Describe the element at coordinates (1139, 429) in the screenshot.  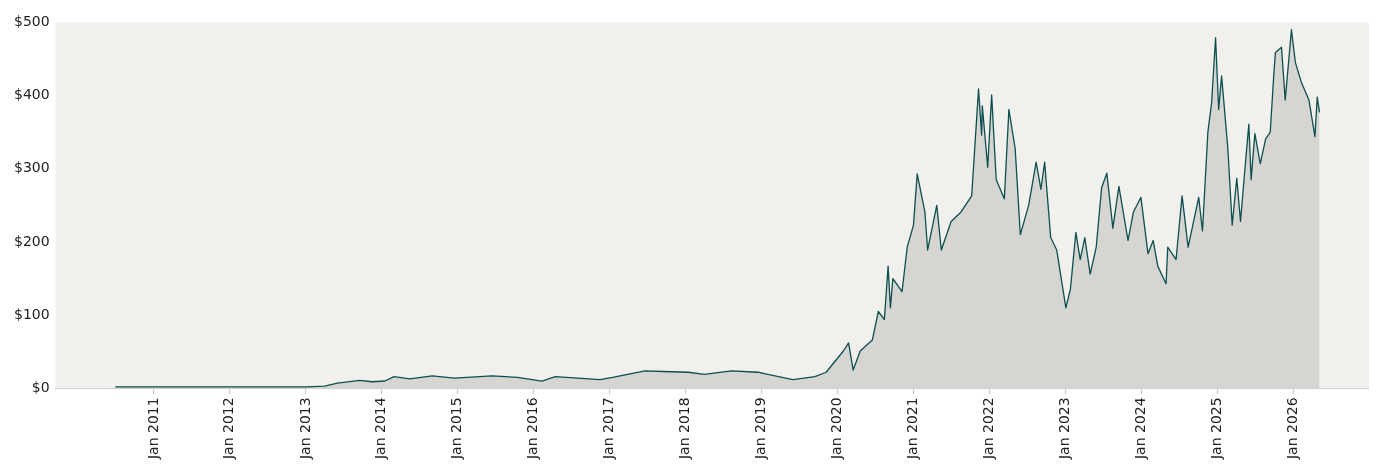
I see `x-tick-label: Jan 2024` at that location.